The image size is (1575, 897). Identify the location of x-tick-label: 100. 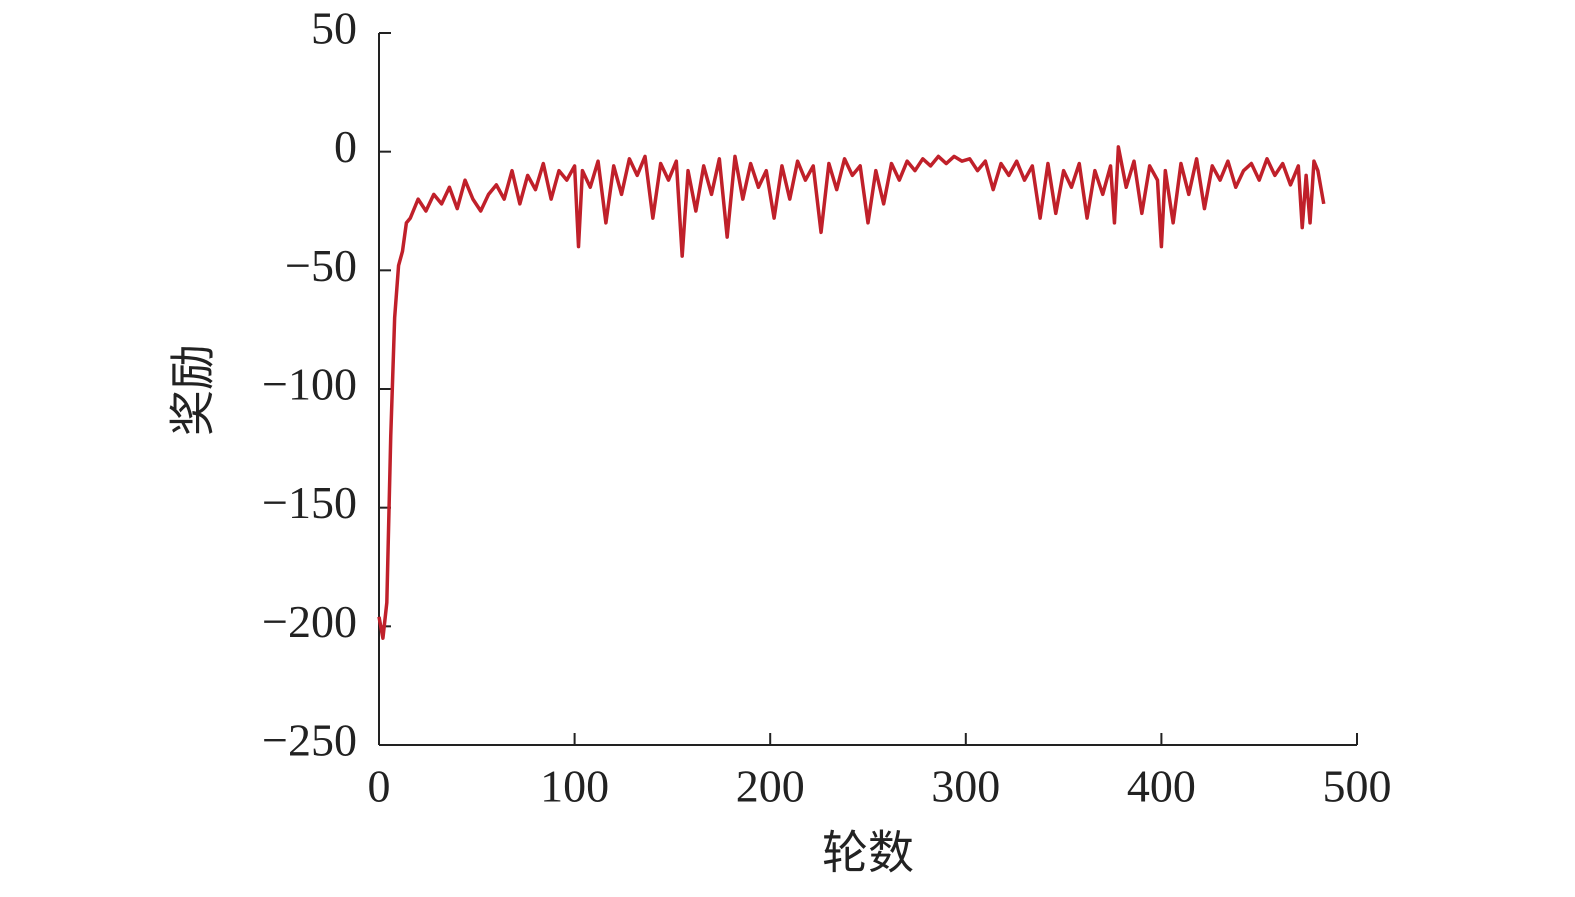
(574, 786).